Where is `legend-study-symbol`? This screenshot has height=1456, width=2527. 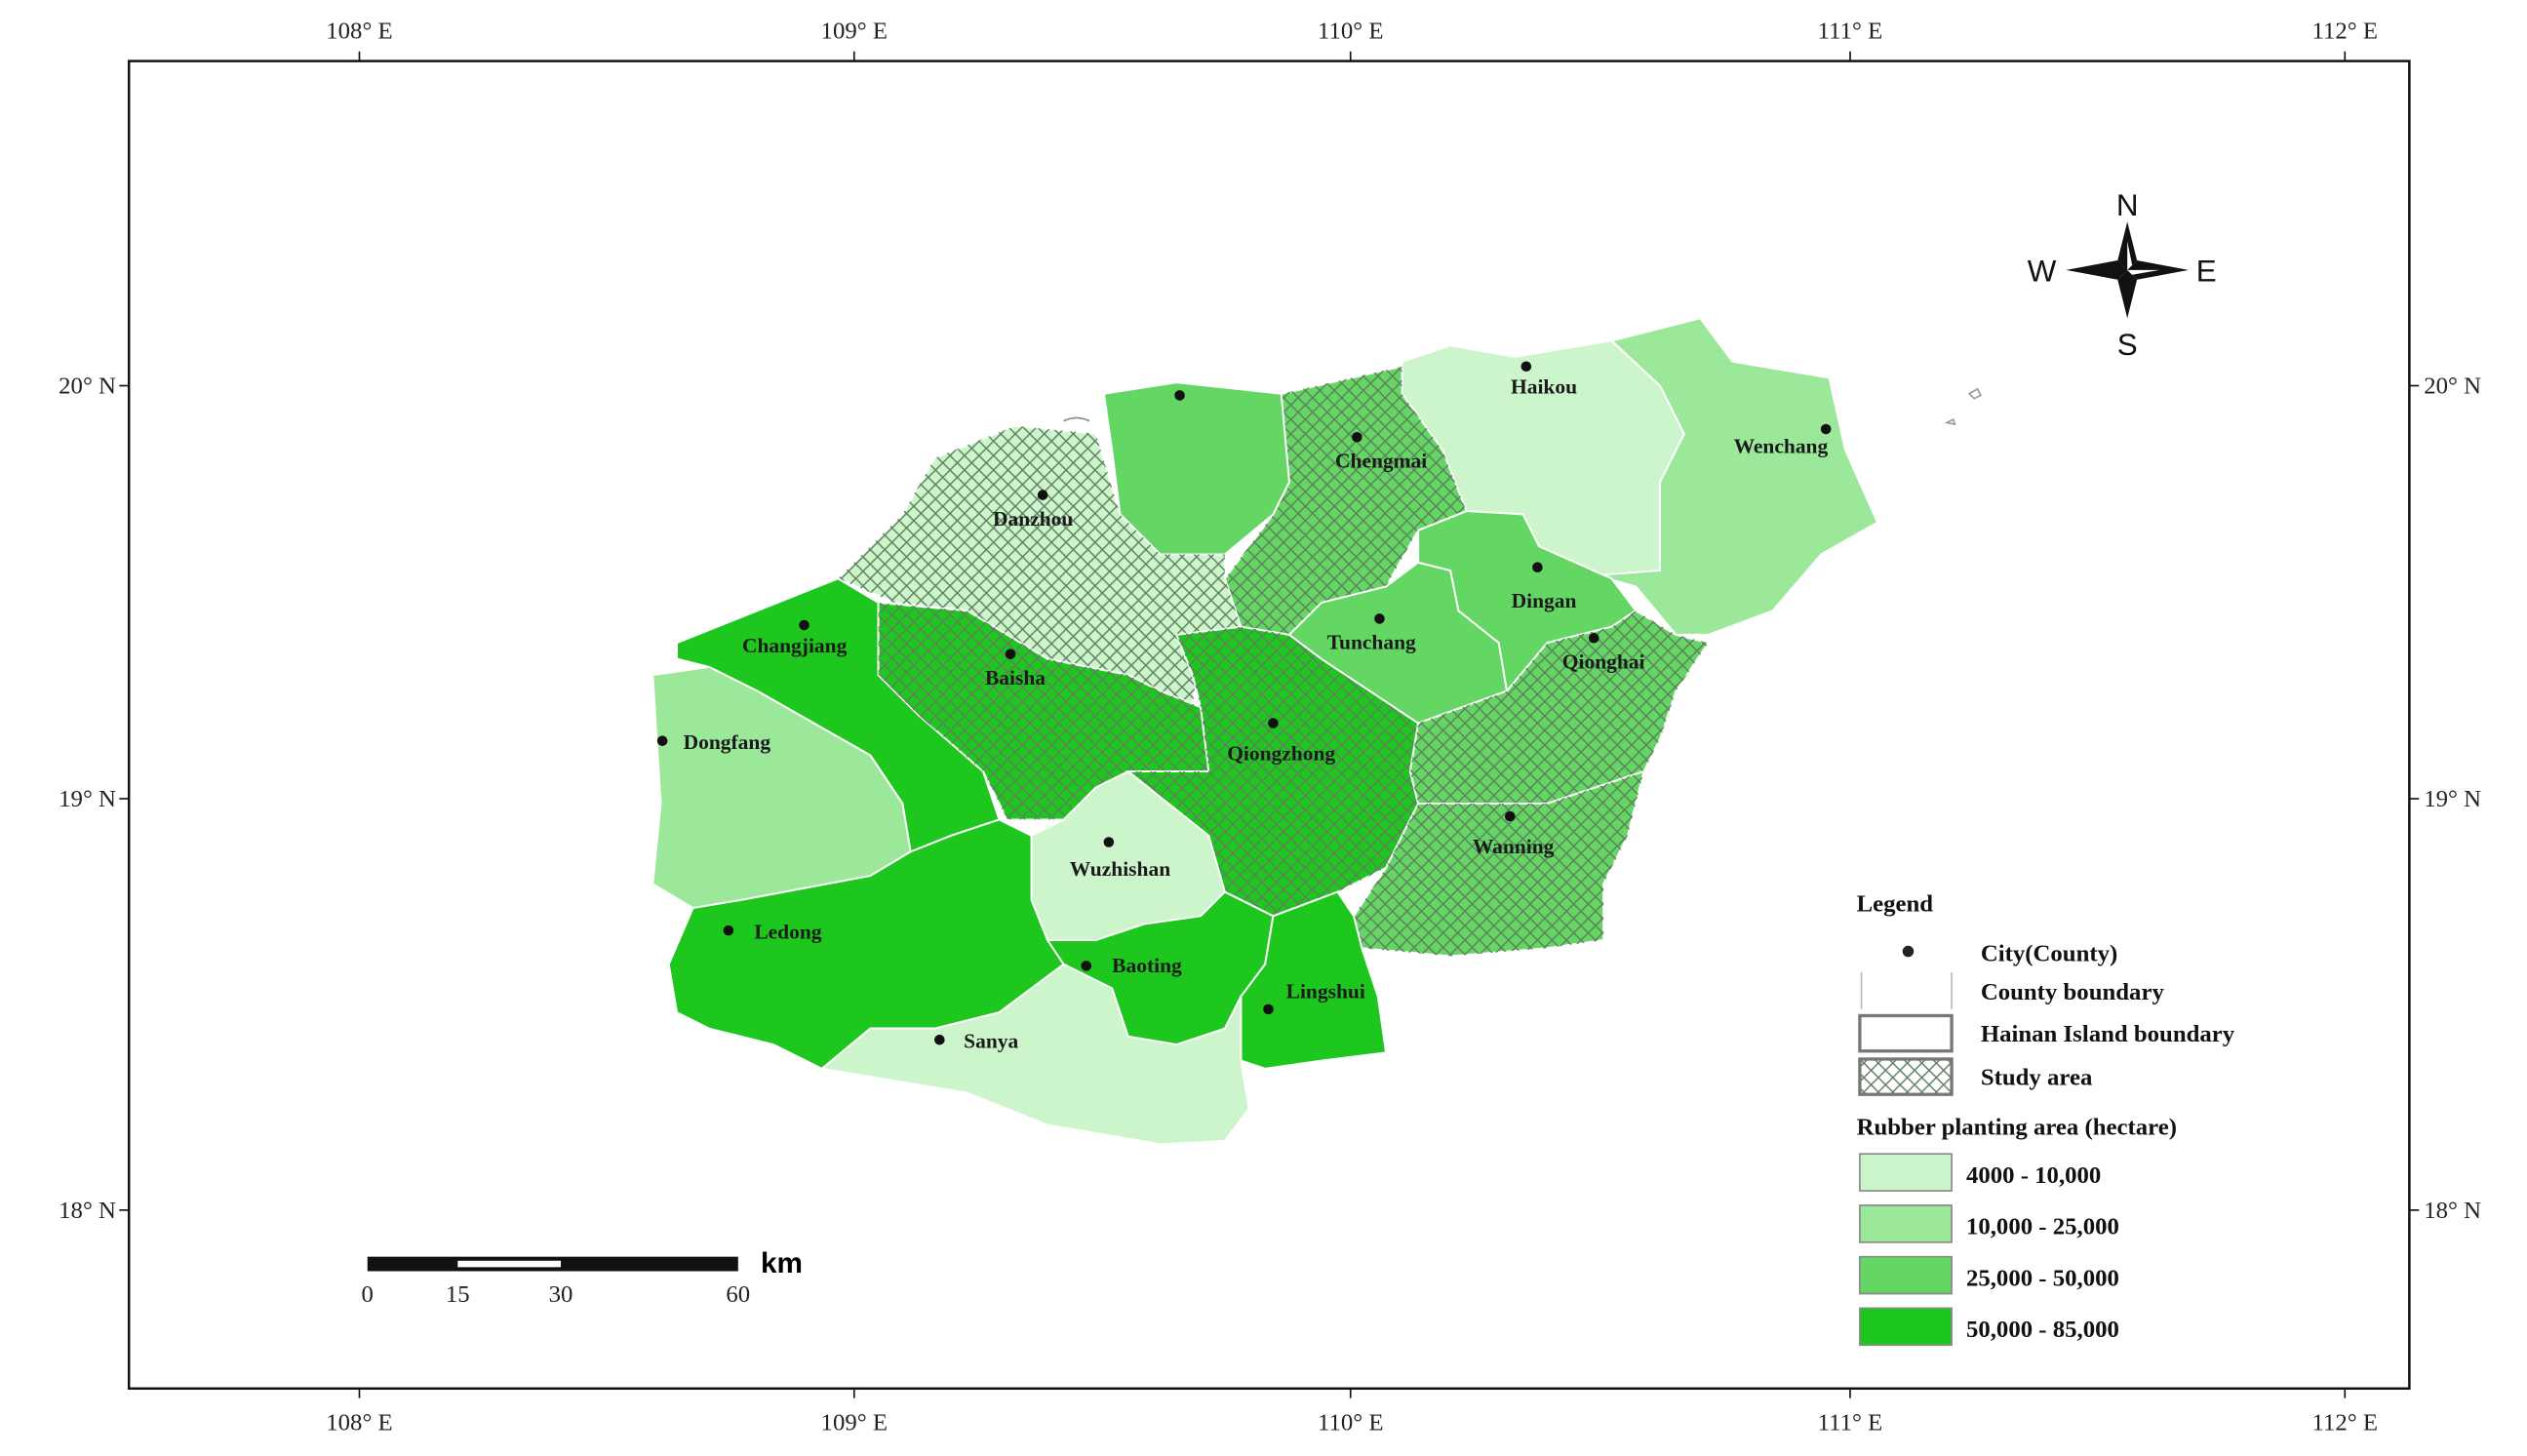
legend-study-symbol is located at coordinates (1906, 1076).